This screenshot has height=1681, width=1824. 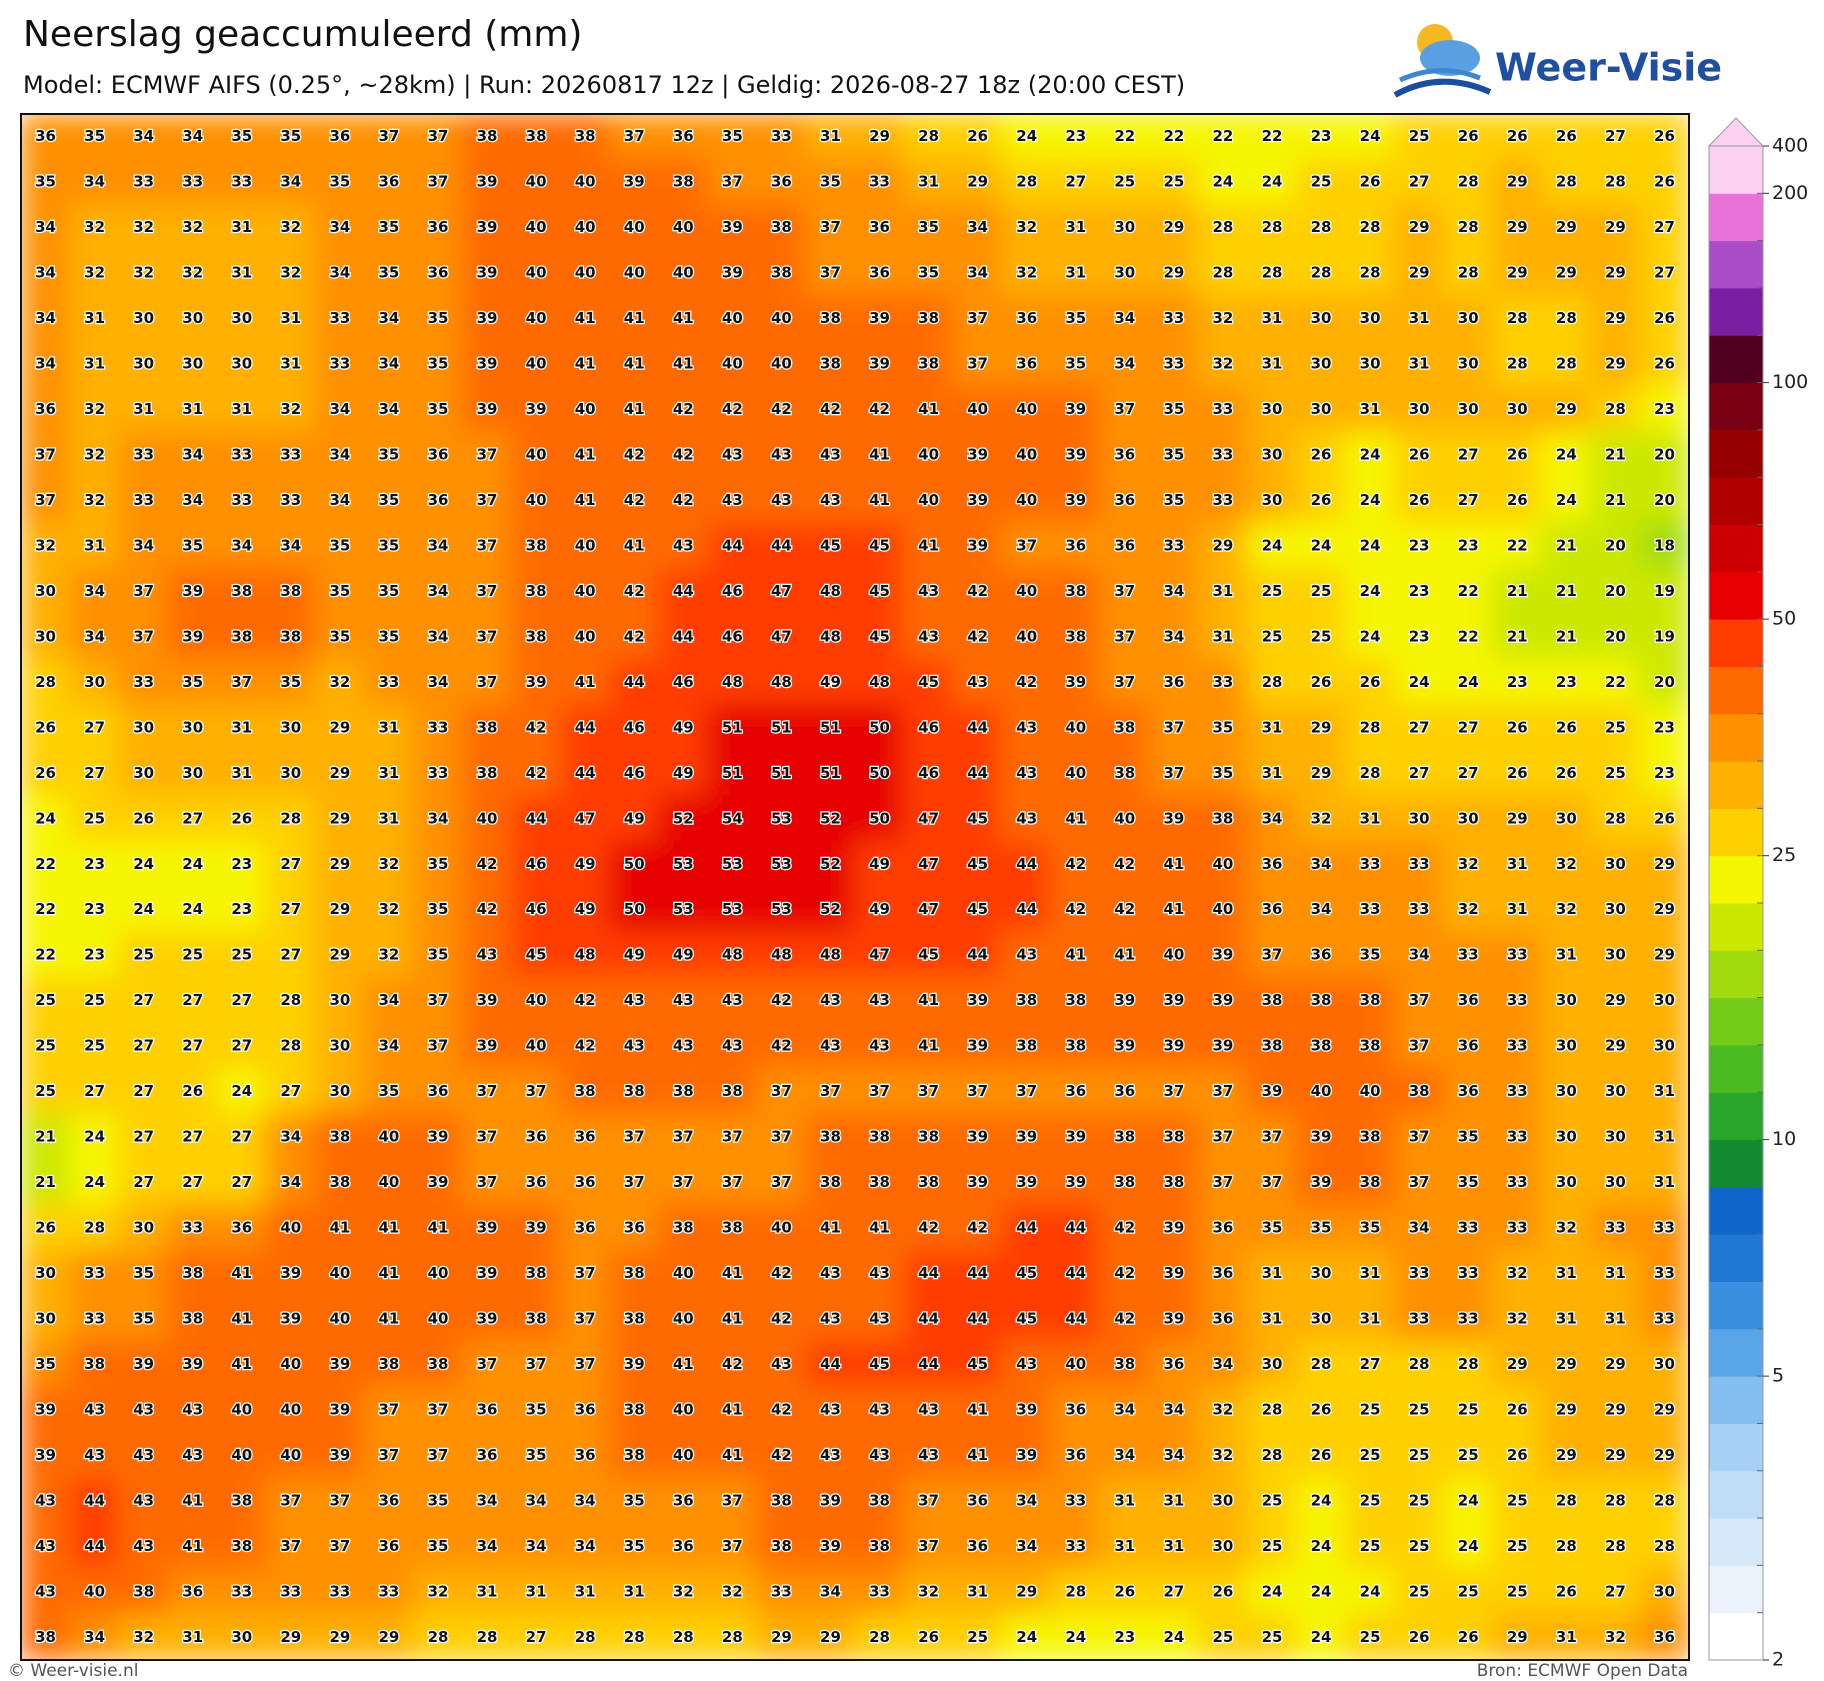 I want to click on value-label: 53, so click(x=683, y=864).